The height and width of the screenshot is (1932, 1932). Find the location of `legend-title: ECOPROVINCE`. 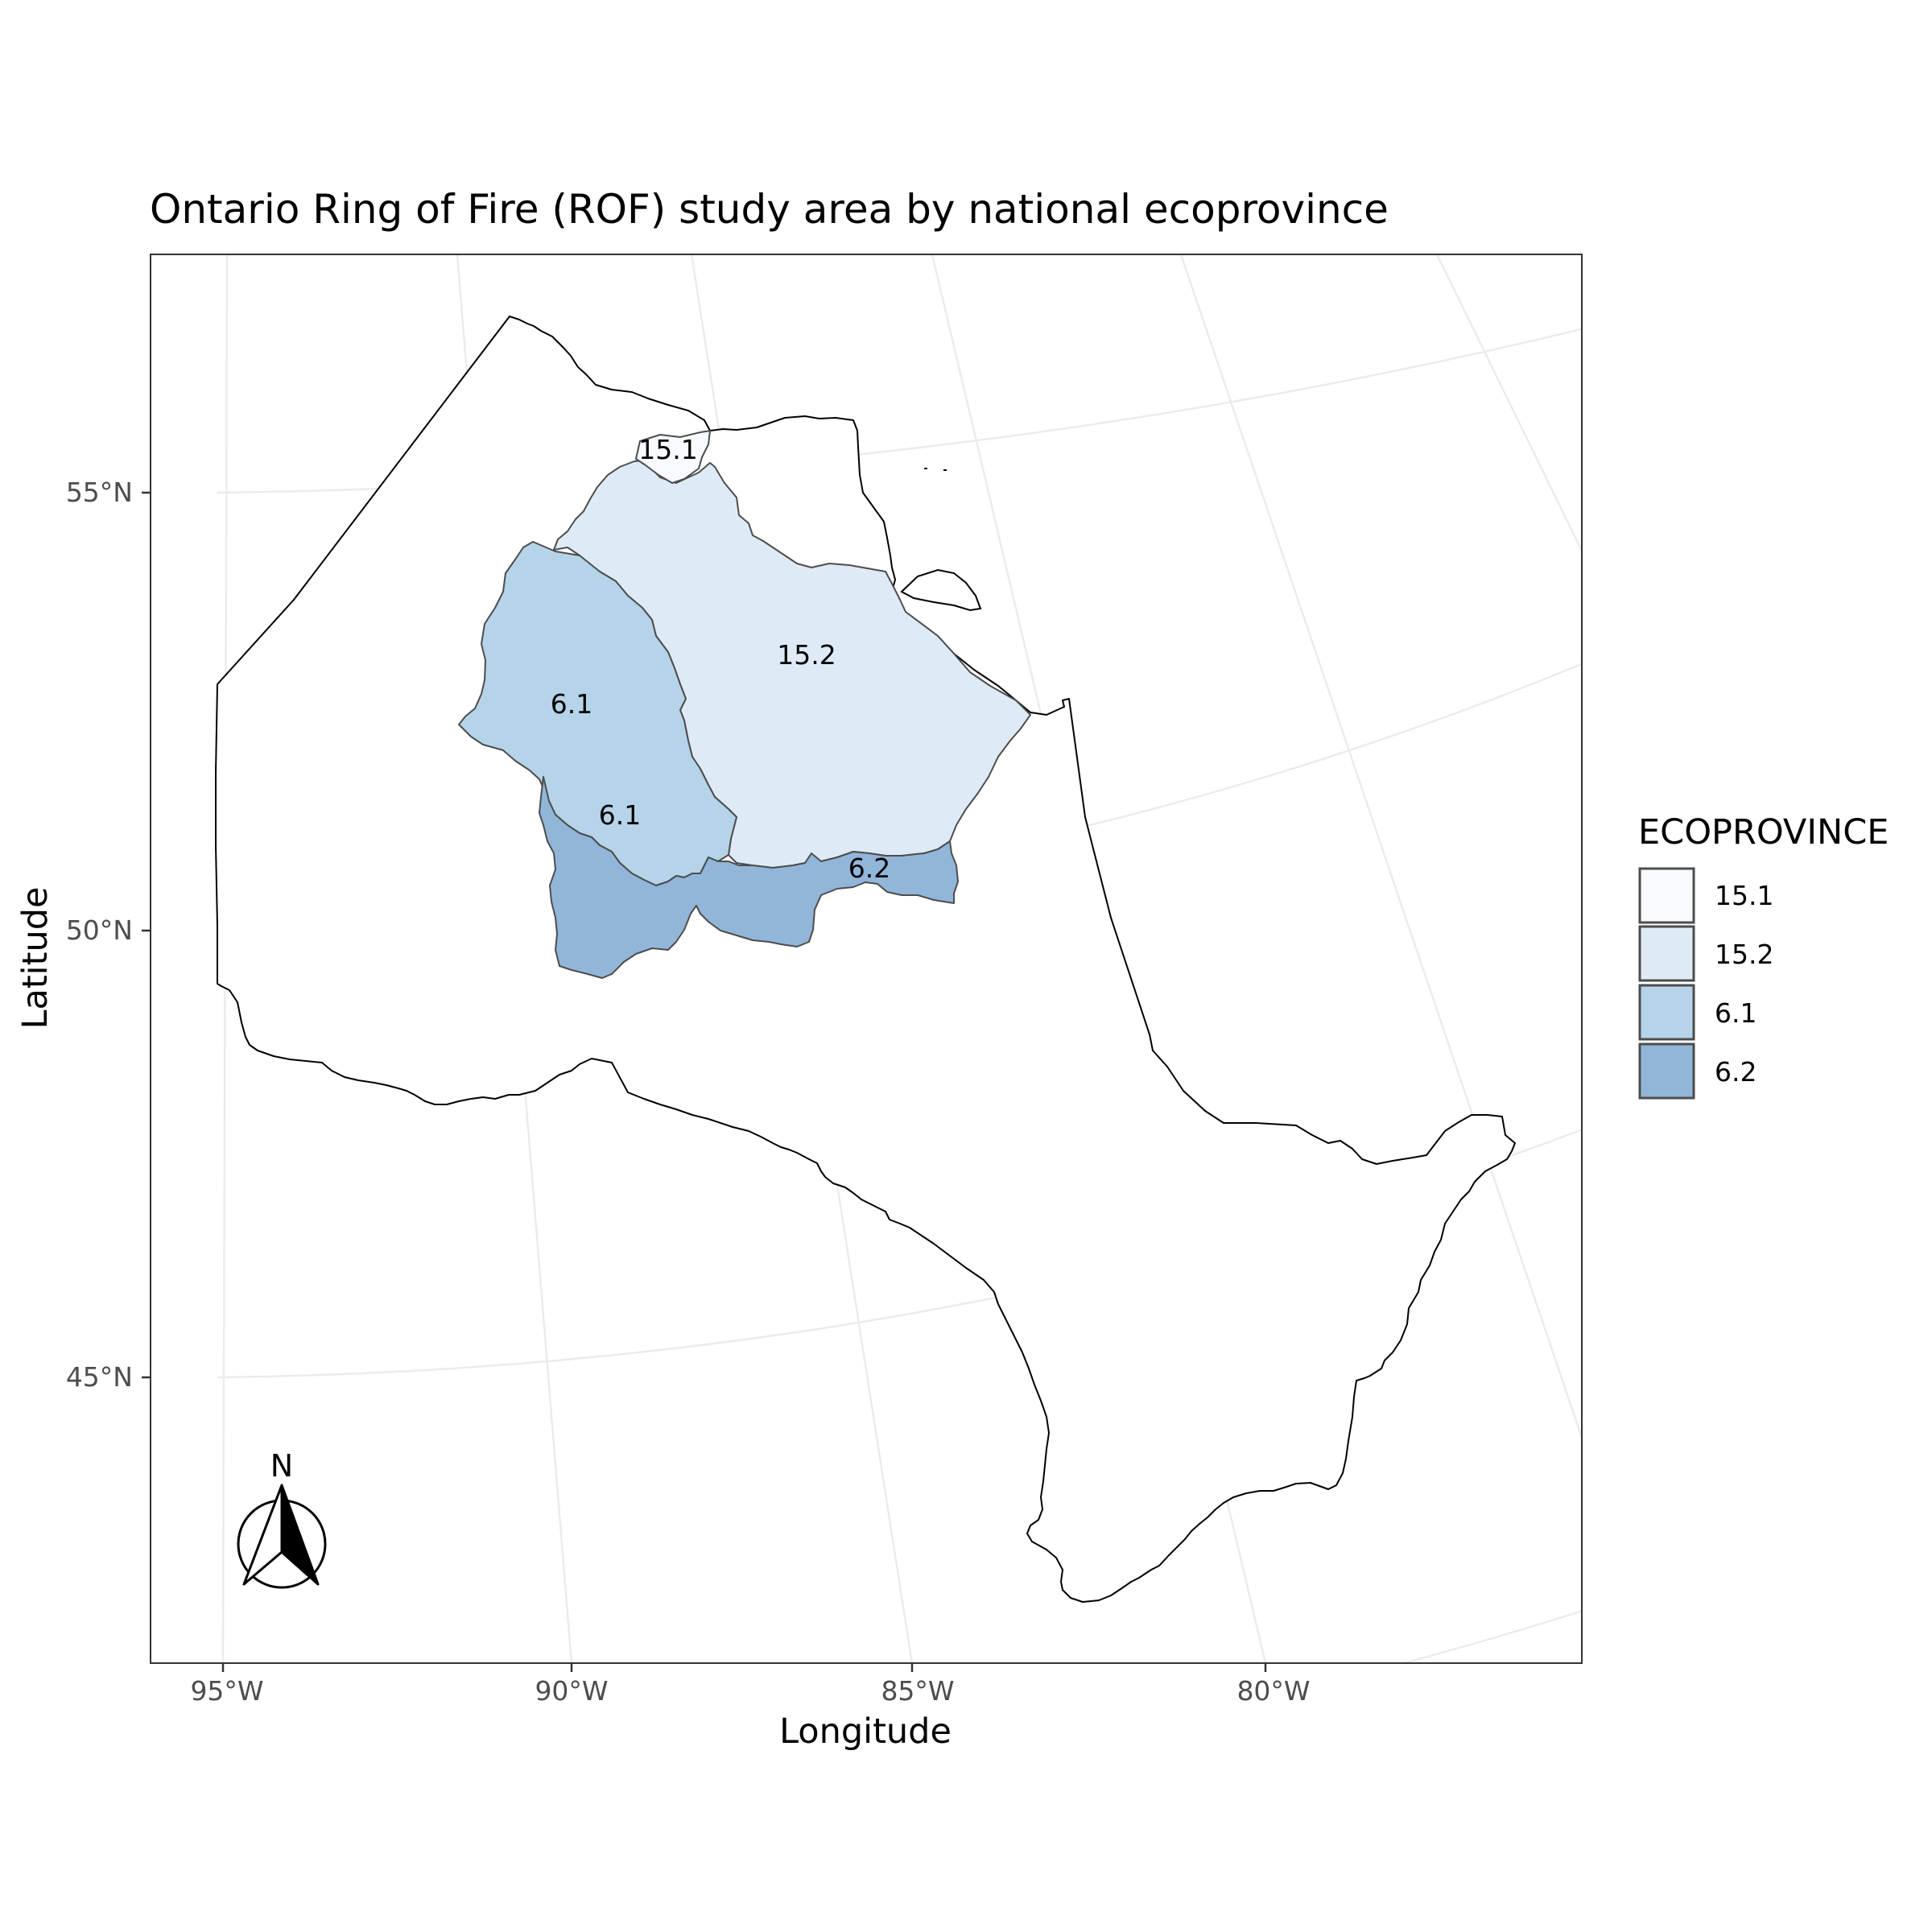

legend-title: ECOPROVINCE is located at coordinates (1764, 832).